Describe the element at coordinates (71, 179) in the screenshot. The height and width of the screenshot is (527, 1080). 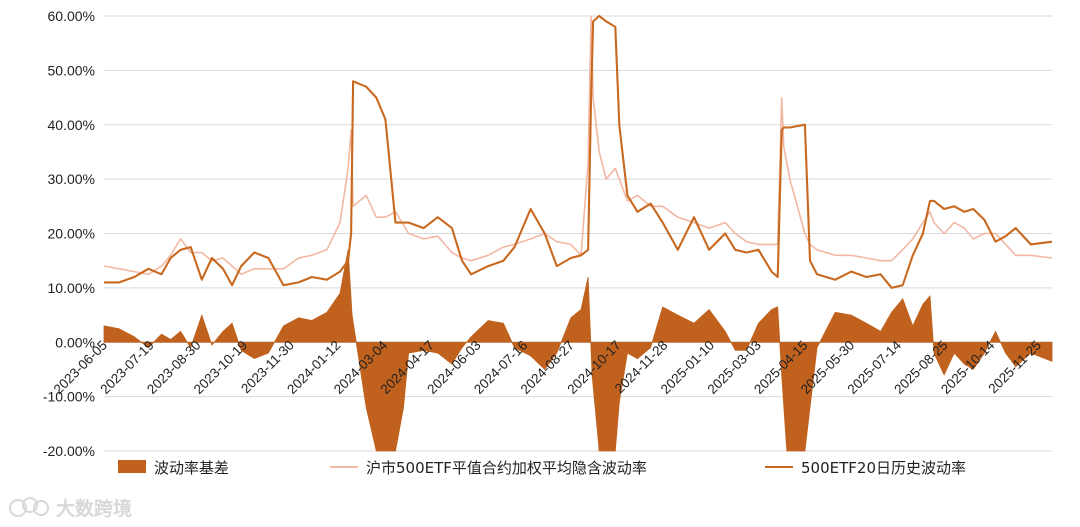
I see `y-tick-label: 30.00%` at that location.